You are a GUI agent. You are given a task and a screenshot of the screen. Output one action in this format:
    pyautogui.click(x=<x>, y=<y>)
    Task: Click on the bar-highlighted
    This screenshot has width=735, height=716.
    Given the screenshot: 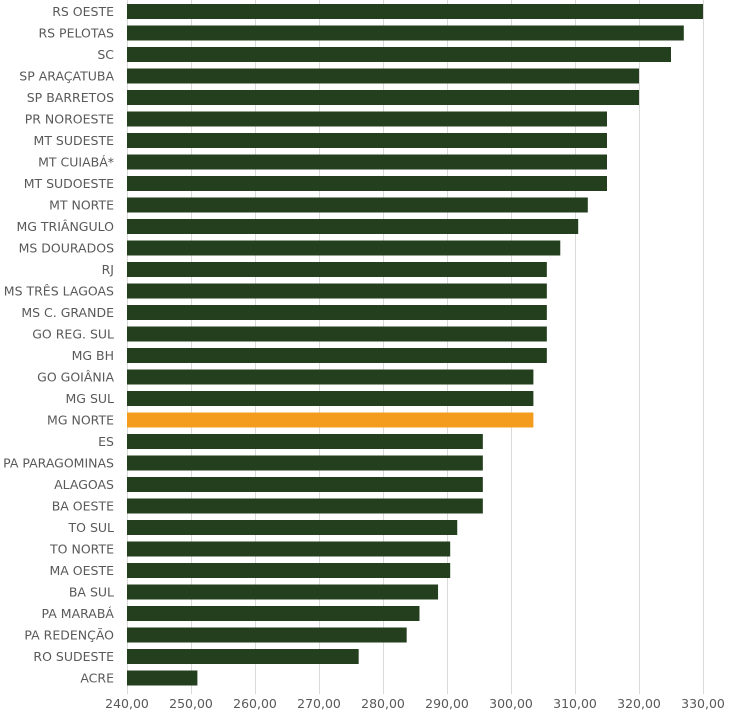 What is the action you would take?
    pyautogui.click(x=330, y=420)
    